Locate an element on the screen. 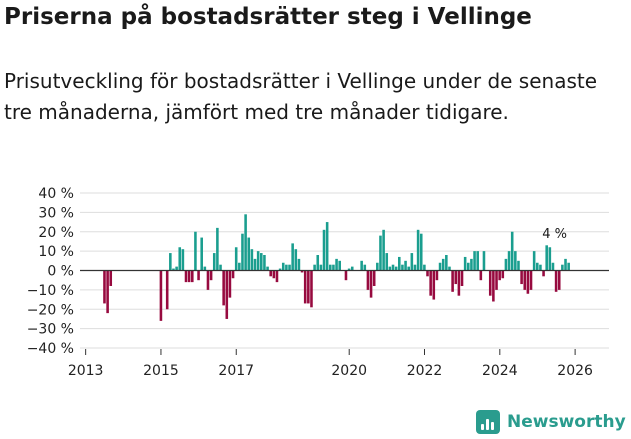 The height and width of the screenshot is (439, 631). x-tick-label: 2026 is located at coordinates (575, 371).